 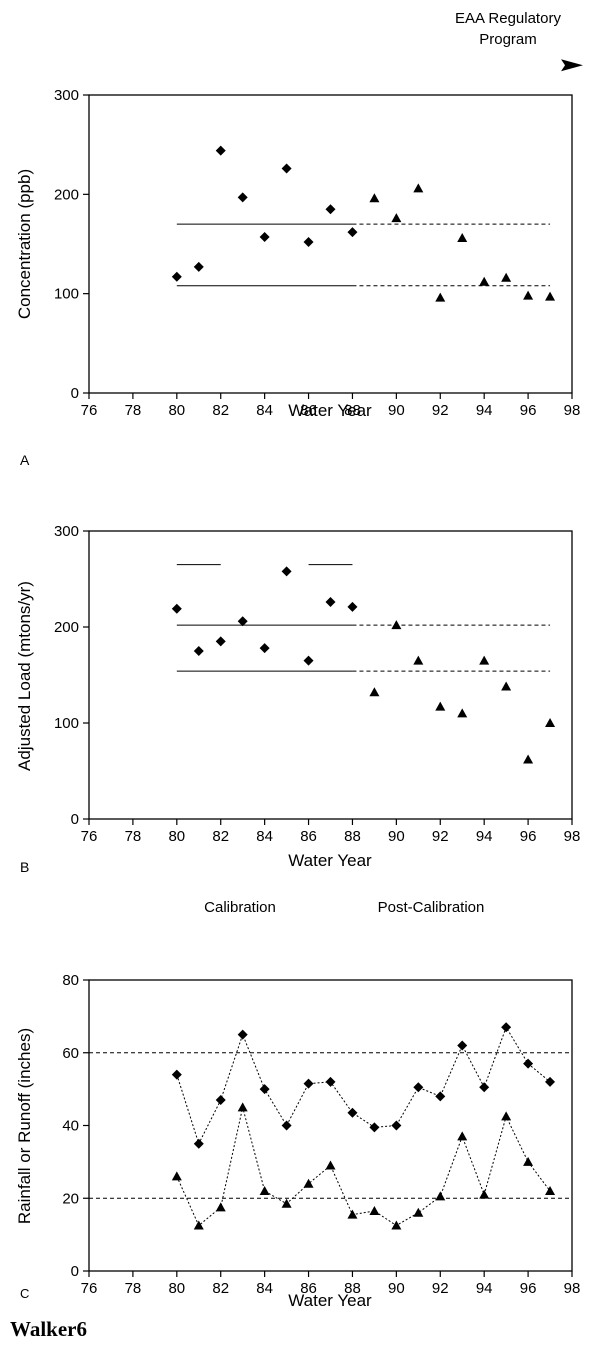 I want to click on arrow-icon, so click(x=572, y=65).